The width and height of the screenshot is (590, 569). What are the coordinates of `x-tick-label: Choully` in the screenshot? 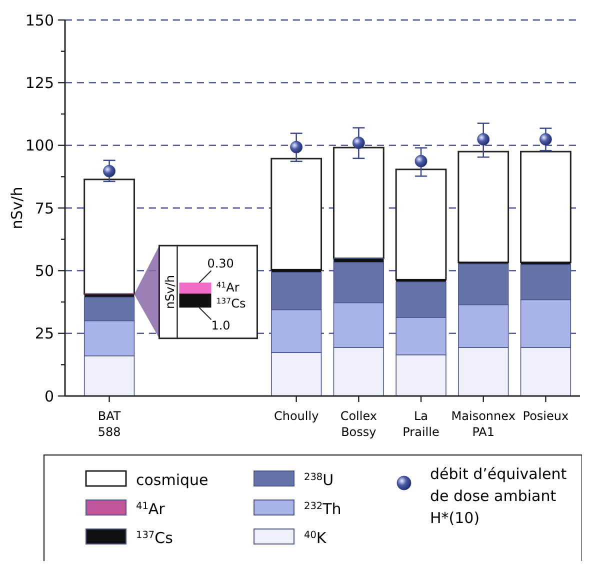 It's located at (296, 416).